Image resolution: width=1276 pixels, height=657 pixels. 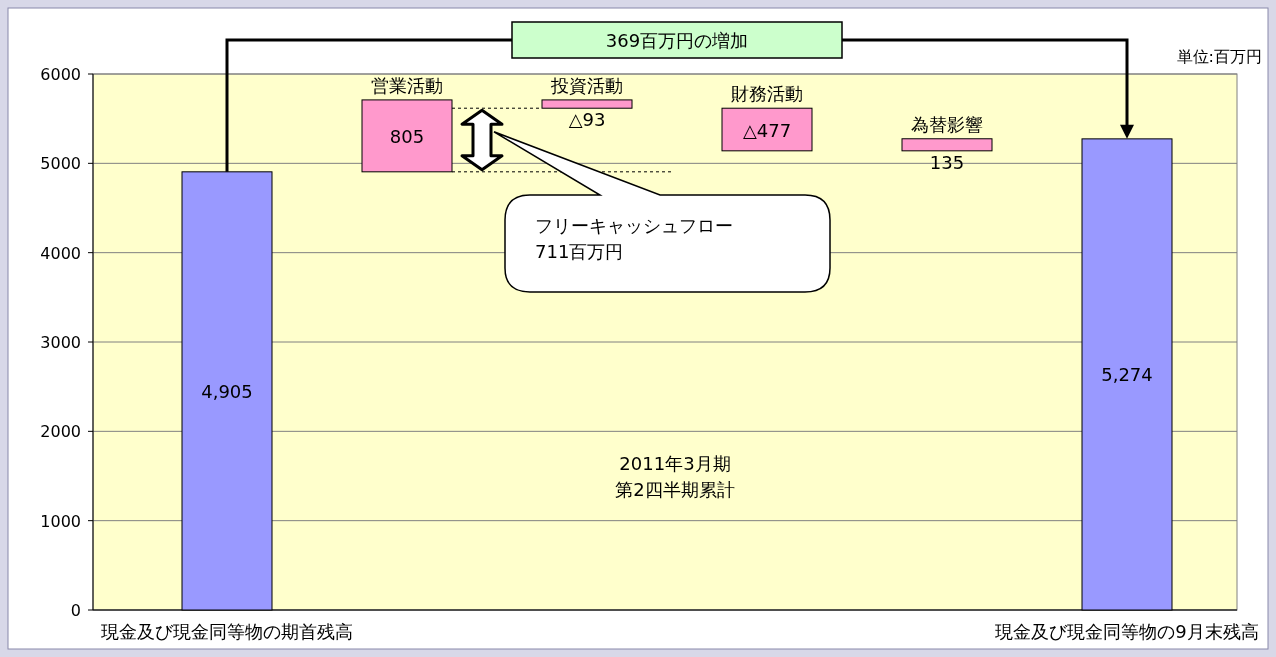 I want to click on data-label: 4,905, so click(x=227, y=391).